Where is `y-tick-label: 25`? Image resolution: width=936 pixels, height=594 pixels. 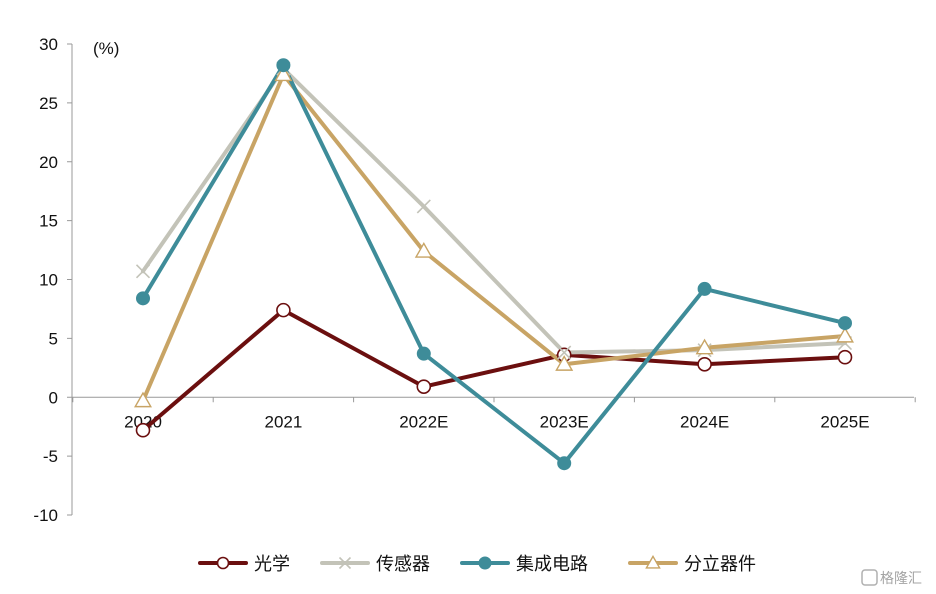
y-tick-label: 25 is located at coordinates (48, 103).